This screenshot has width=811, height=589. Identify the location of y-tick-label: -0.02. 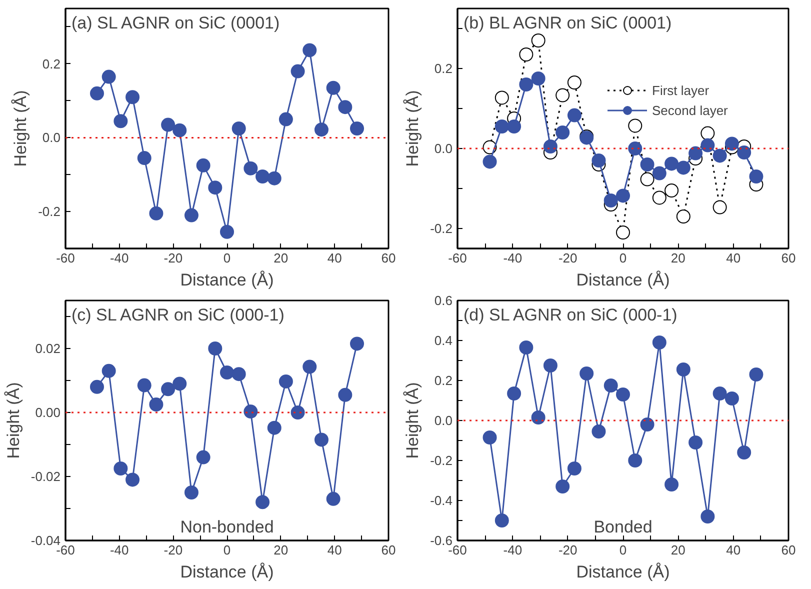
(45, 476).